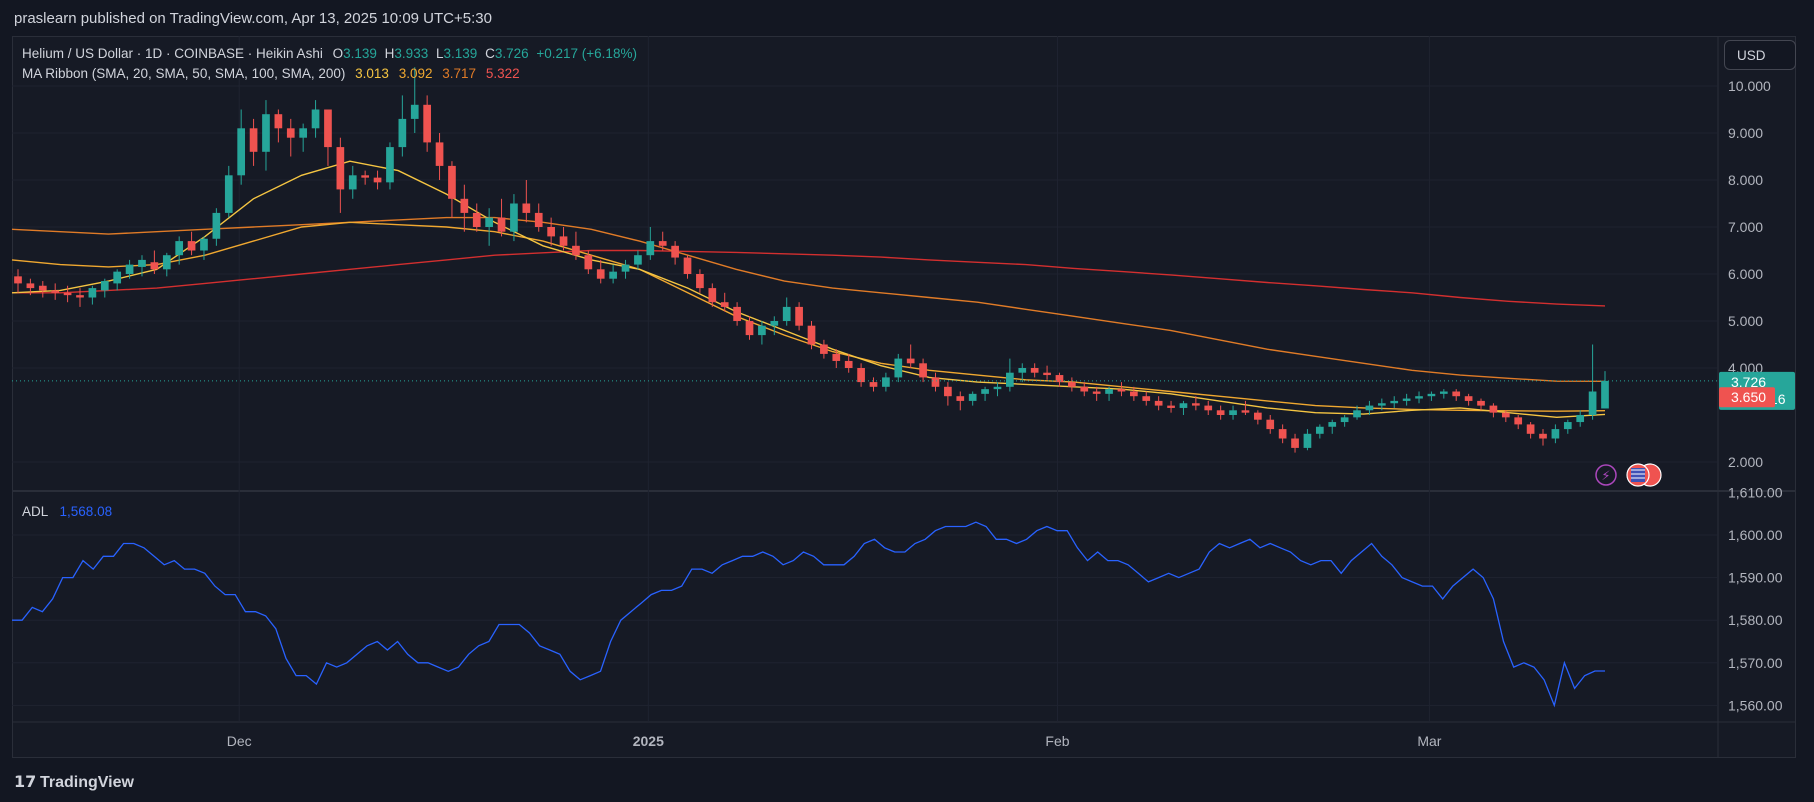  I want to click on price-tick-label: 6.000, so click(1745, 274).